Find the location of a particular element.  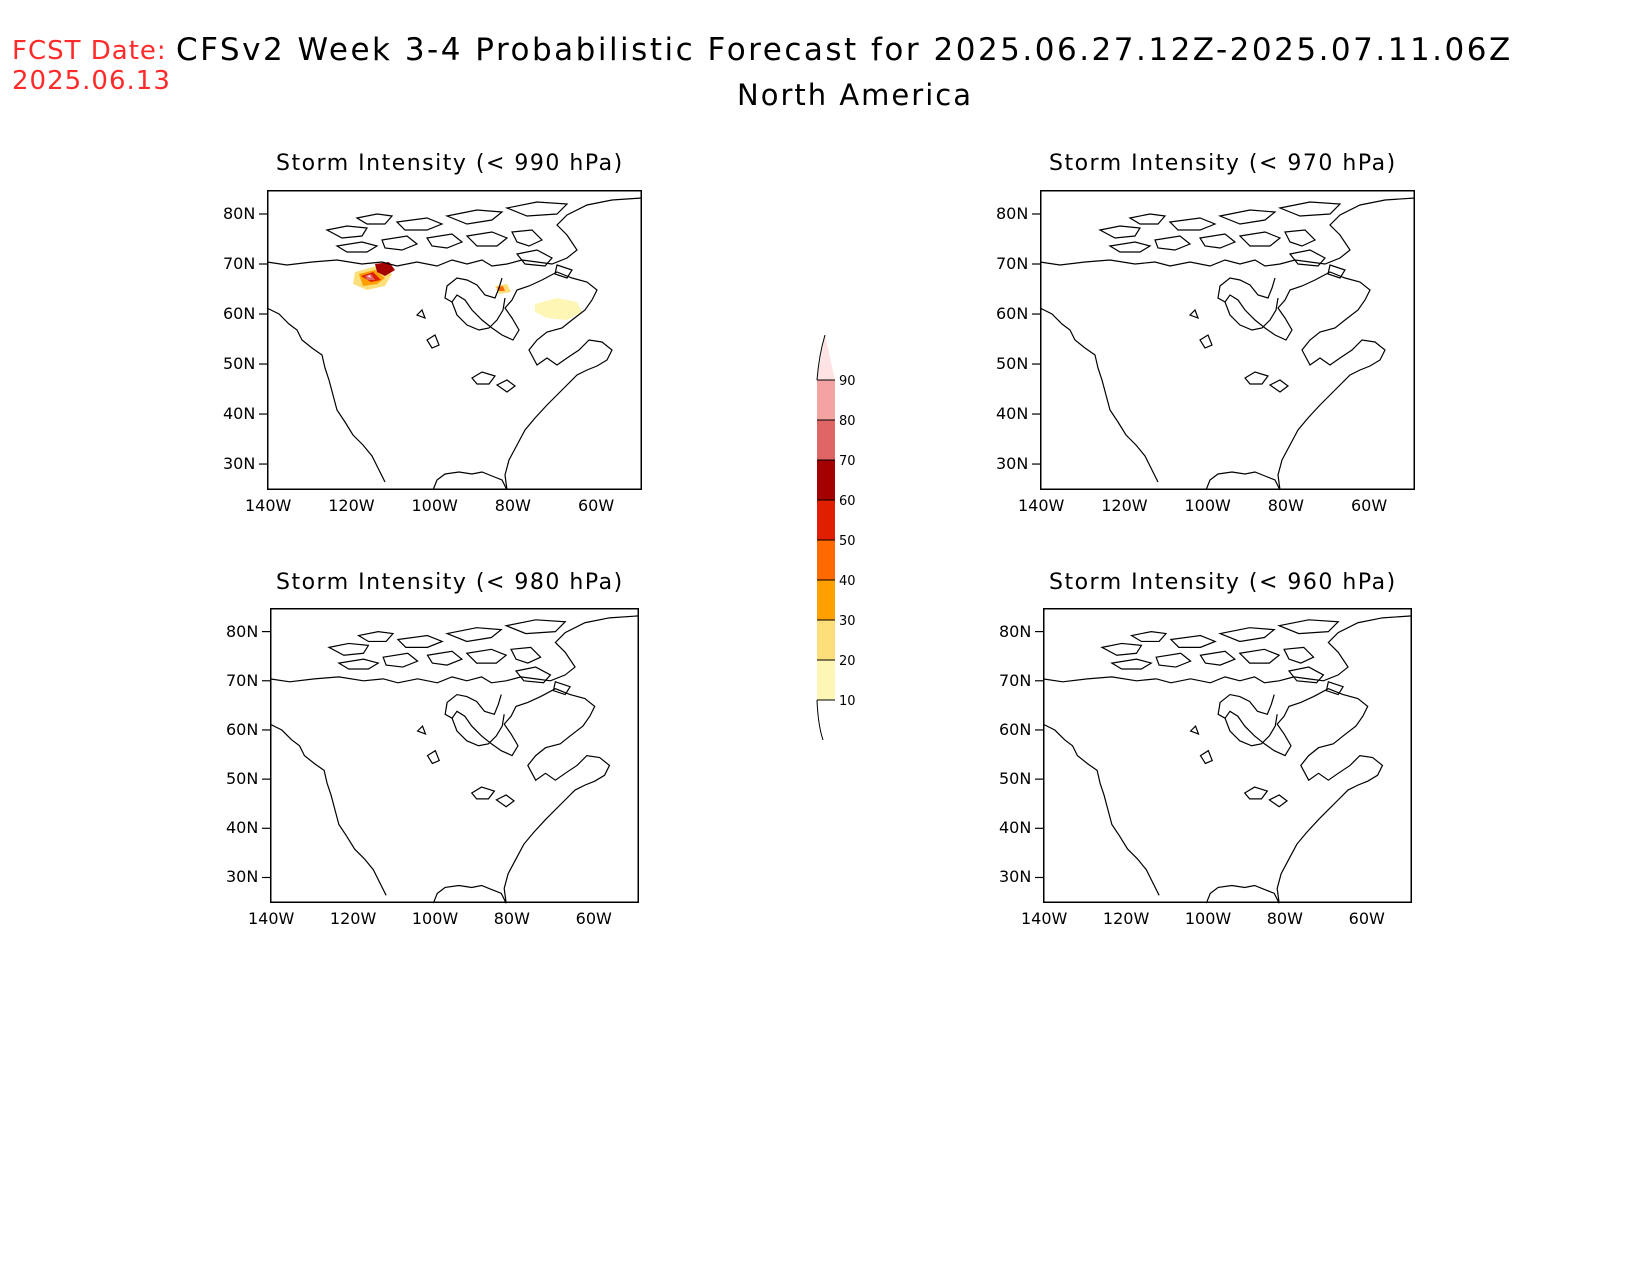

colorbar-tick-label: 30 is located at coordinates (847, 621).